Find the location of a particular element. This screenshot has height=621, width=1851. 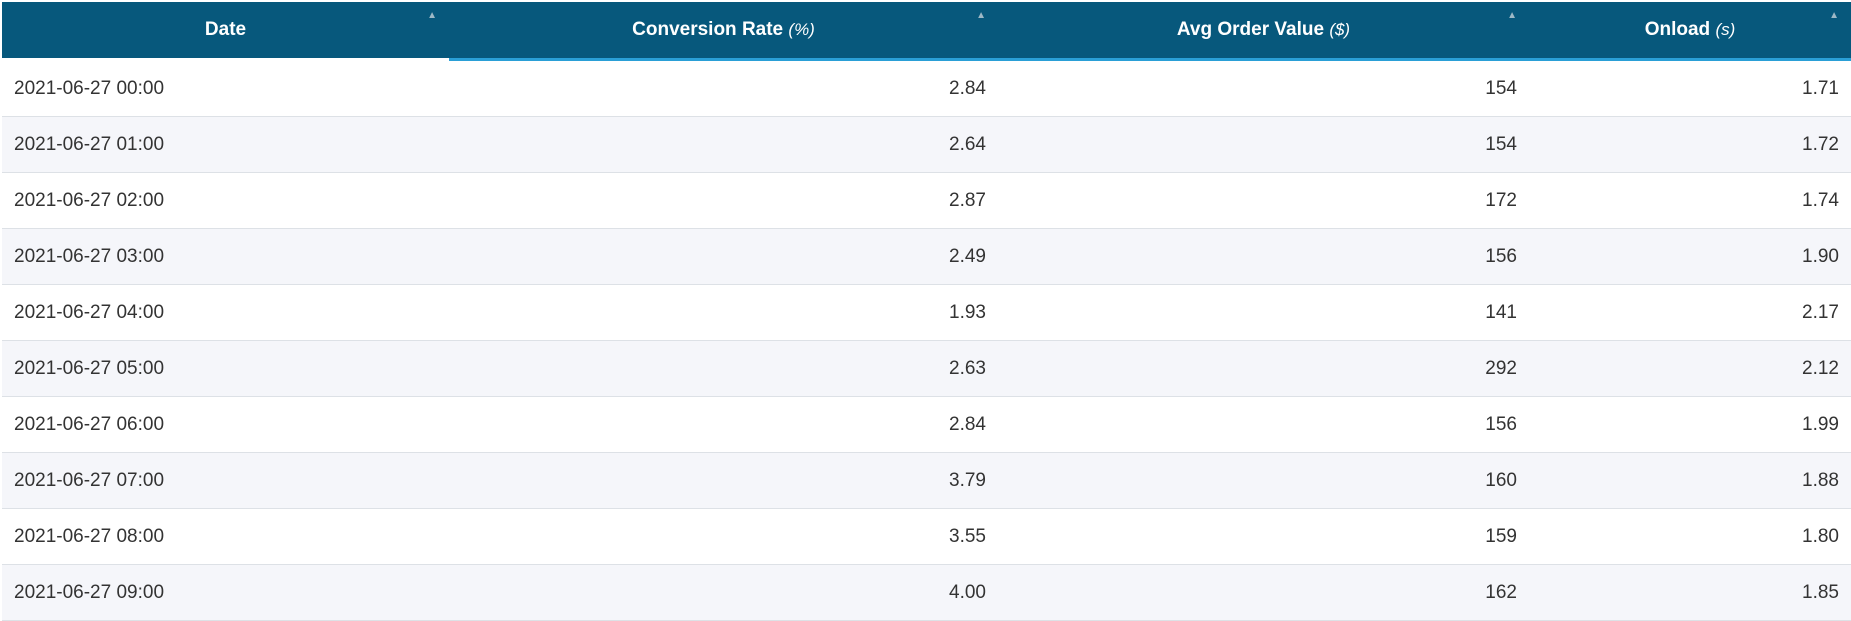

table-row: 2021-06-27 01:00 2.64 154 1.72 is located at coordinates (926, 144).